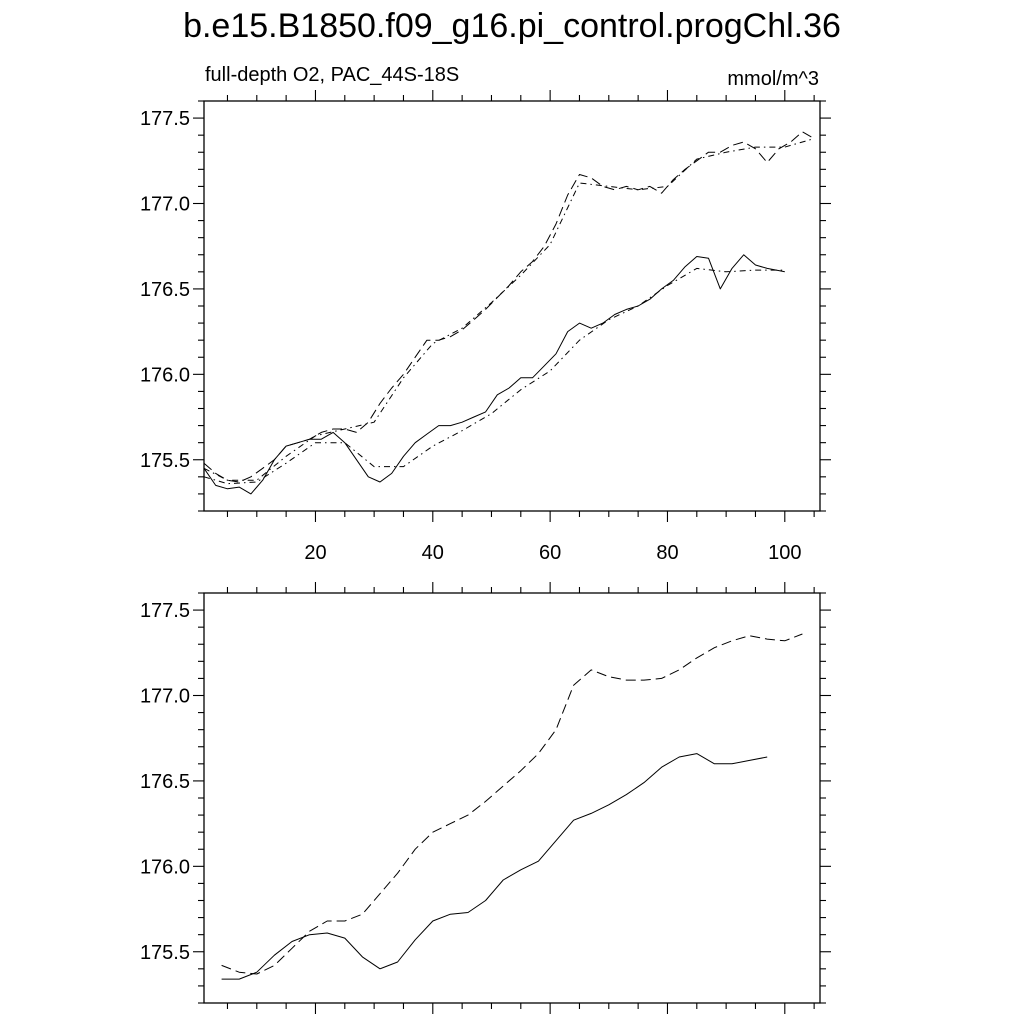 The height and width of the screenshot is (1024, 1024). Describe the element at coordinates (433, 553) in the screenshot. I see `panel-top-x-tick-label: 40` at that location.